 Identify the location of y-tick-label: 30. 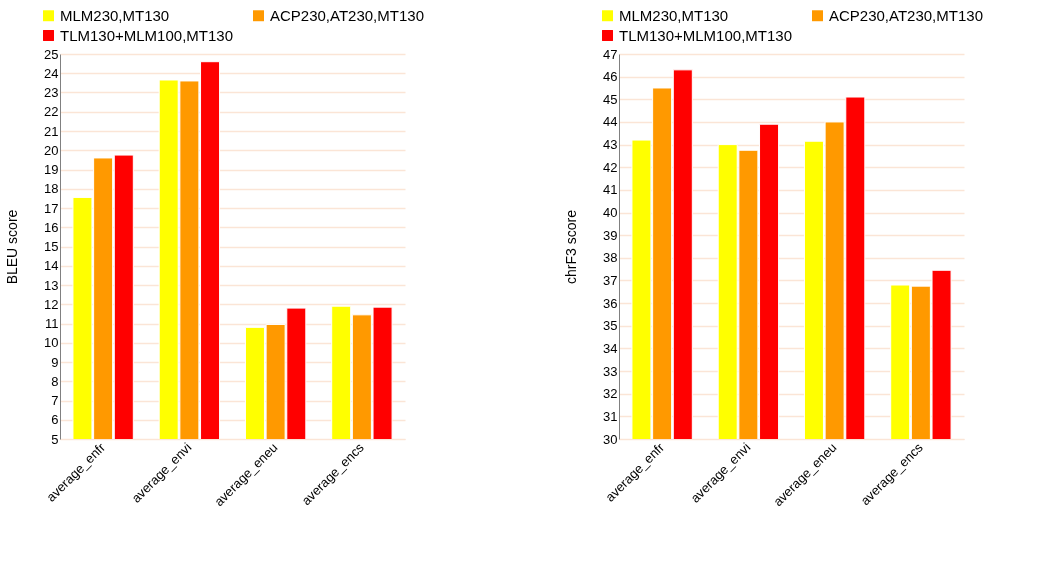
(610, 439).